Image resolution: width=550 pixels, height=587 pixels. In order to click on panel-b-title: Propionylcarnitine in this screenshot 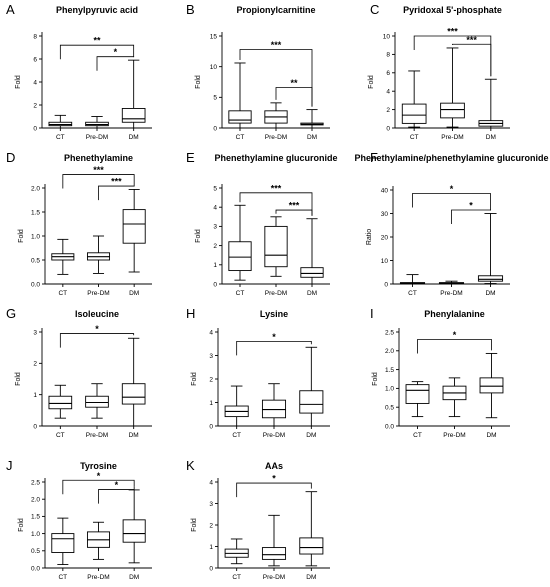, I will do `click(275, 10)`.